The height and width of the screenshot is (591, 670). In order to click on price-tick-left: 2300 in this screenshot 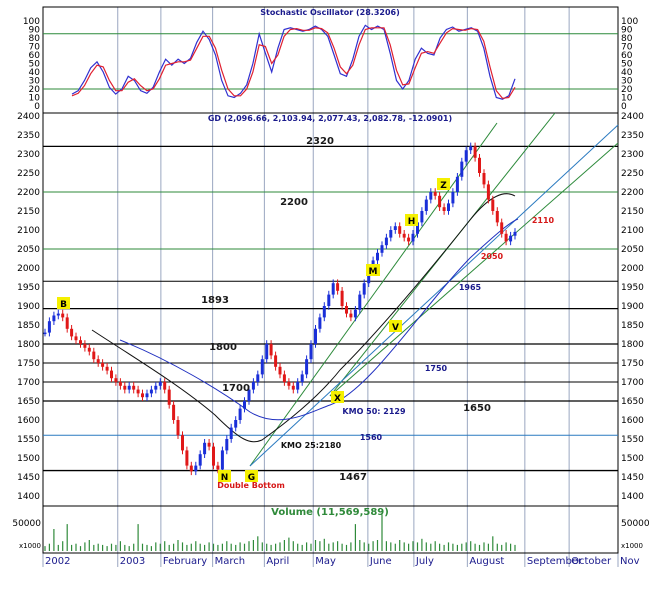, I will do `click(28, 155)`.